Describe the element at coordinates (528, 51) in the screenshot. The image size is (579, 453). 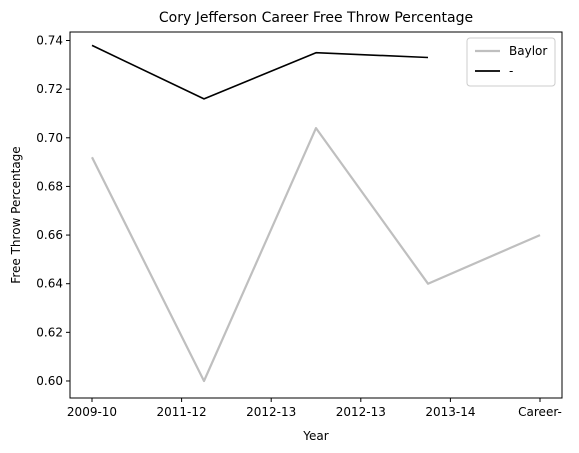
I see `legend-label-baylor: Baylor` at that location.